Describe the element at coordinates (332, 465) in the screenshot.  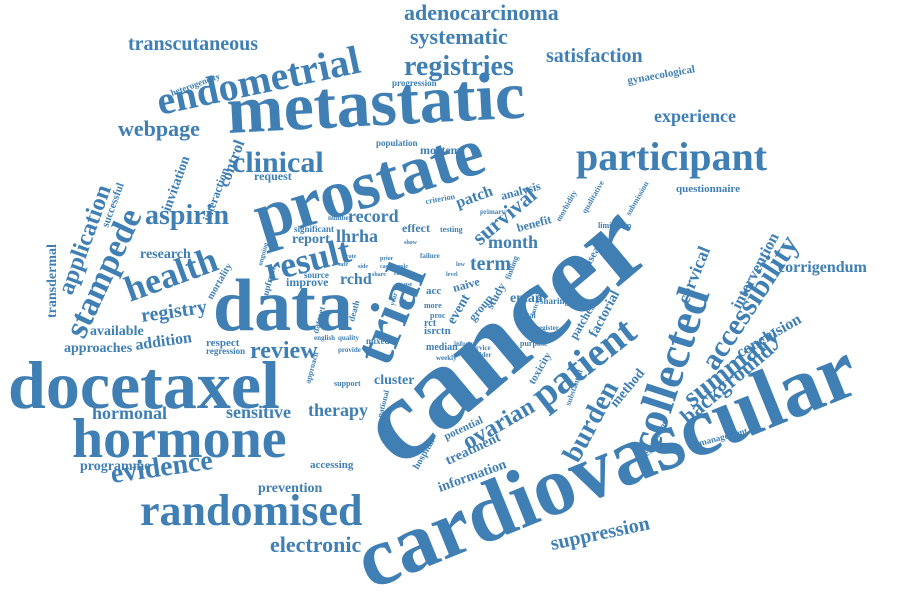
I see `word-accessing: accessing` at that location.